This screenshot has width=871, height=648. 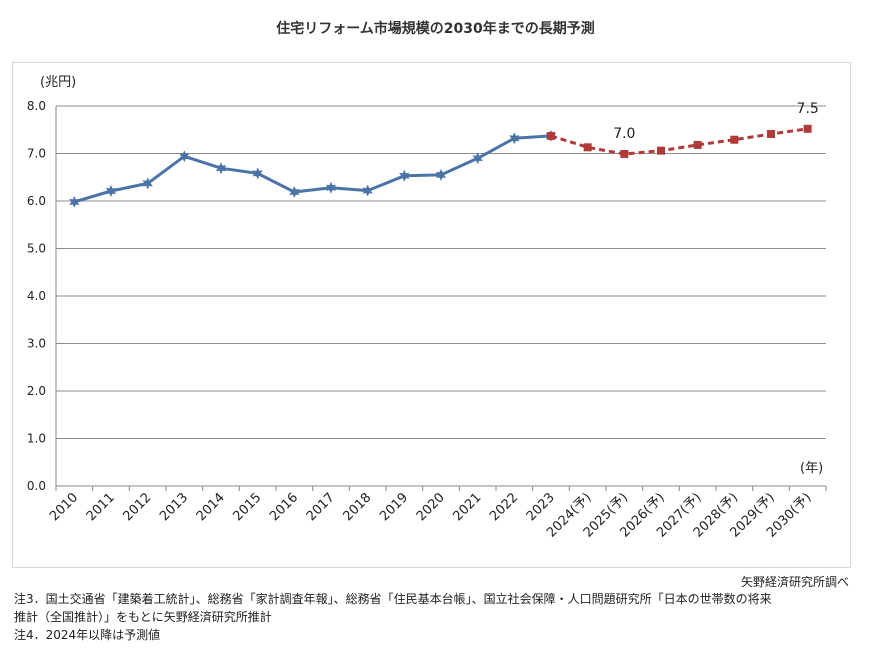 What do you see at coordinates (36, 439) in the screenshot?
I see `y-tick-label: 1.0` at bounding box center [36, 439].